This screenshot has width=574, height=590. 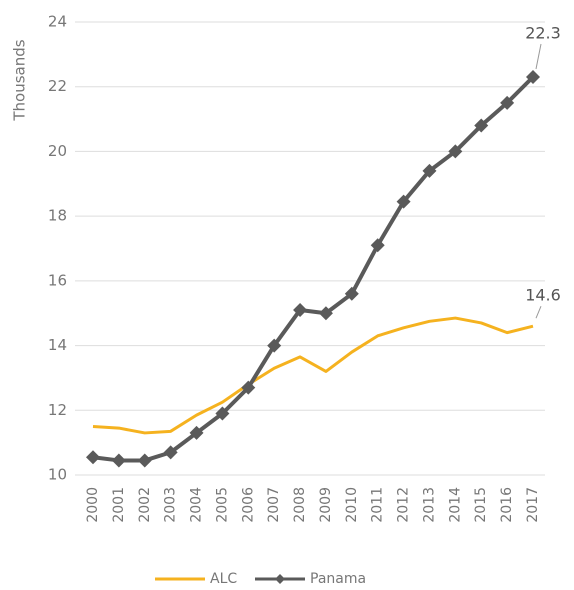 I want to click on legend-label: Panama, so click(x=338, y=579).